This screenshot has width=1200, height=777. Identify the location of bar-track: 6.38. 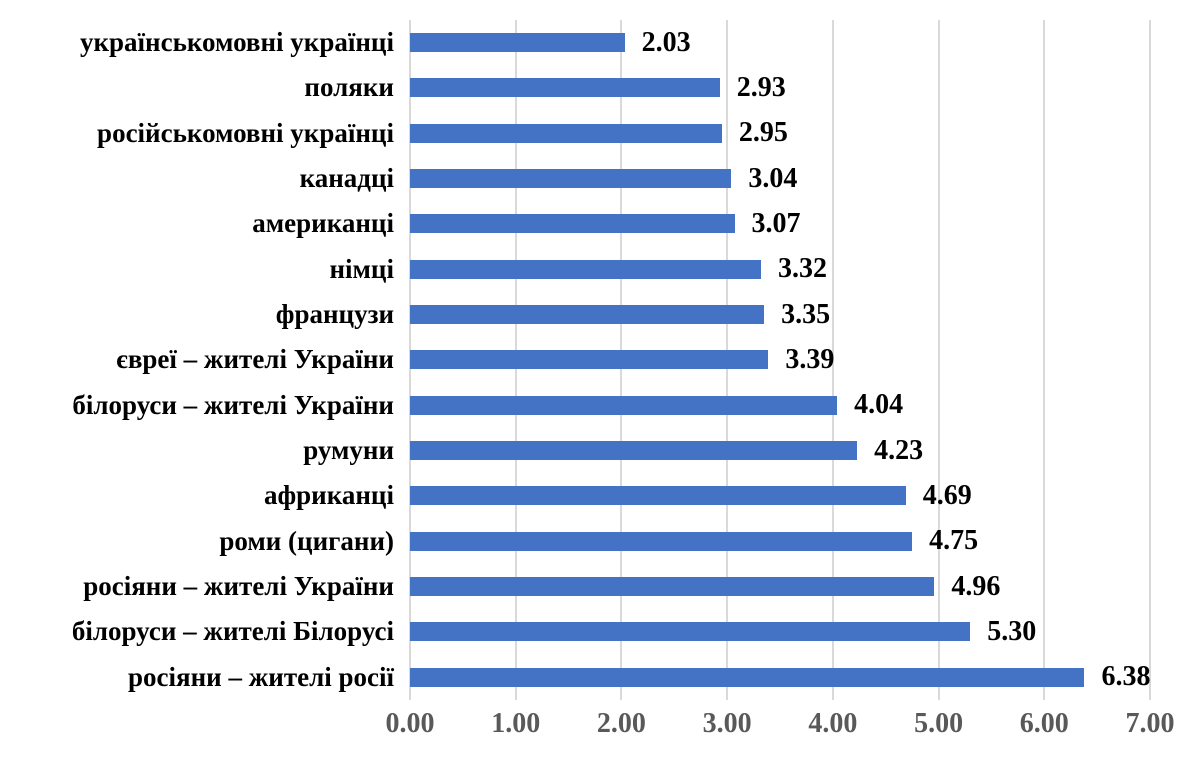
(805, 677).